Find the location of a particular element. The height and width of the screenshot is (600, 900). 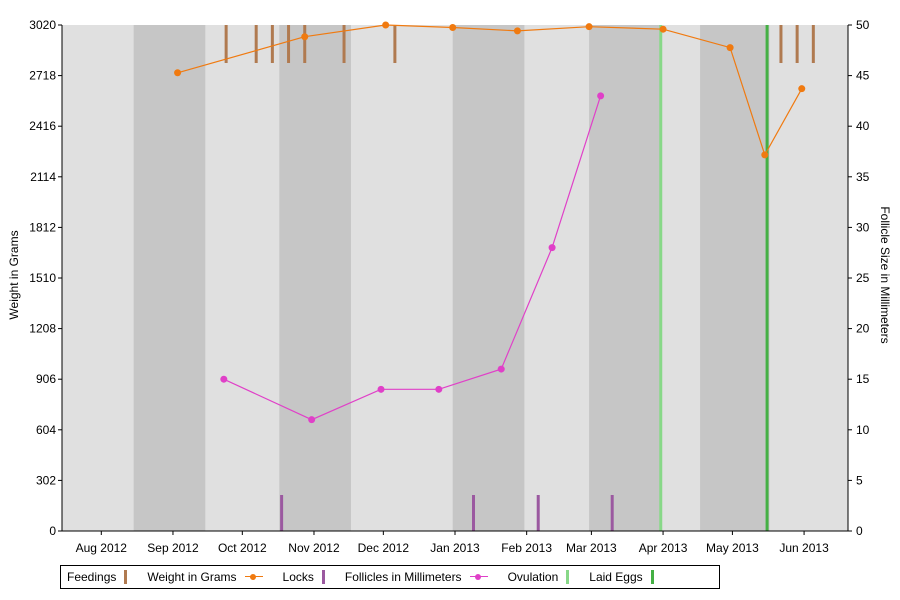

legend-item-laid-eggs: Laid Eggs is located at coordinates (621, 577).